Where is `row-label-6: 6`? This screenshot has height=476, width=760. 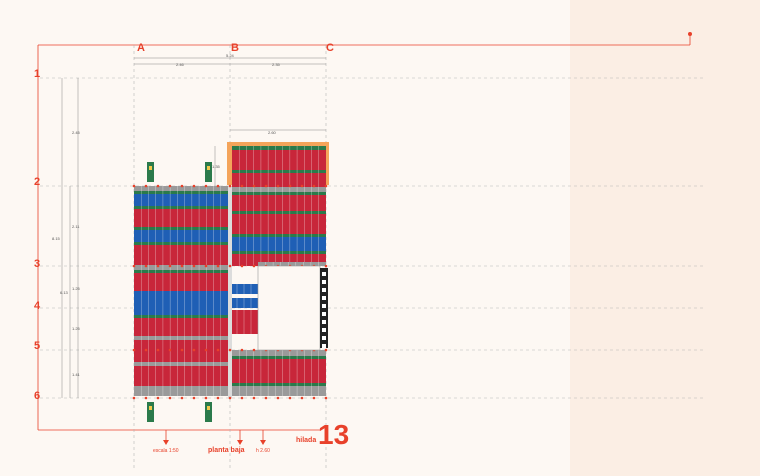
row-label-6: 6 is located at coordinates (37, 396).